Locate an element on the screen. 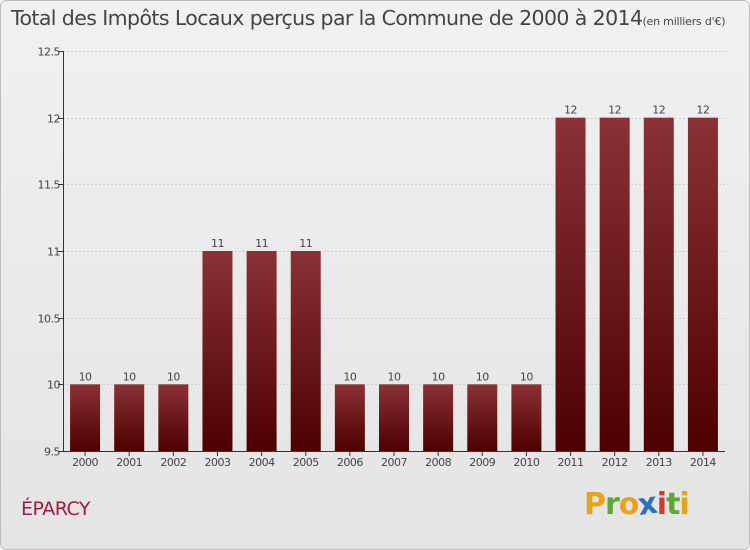 The image size is (750, 550). x-tick-label: 2002 is located at coordinates (173, 462).